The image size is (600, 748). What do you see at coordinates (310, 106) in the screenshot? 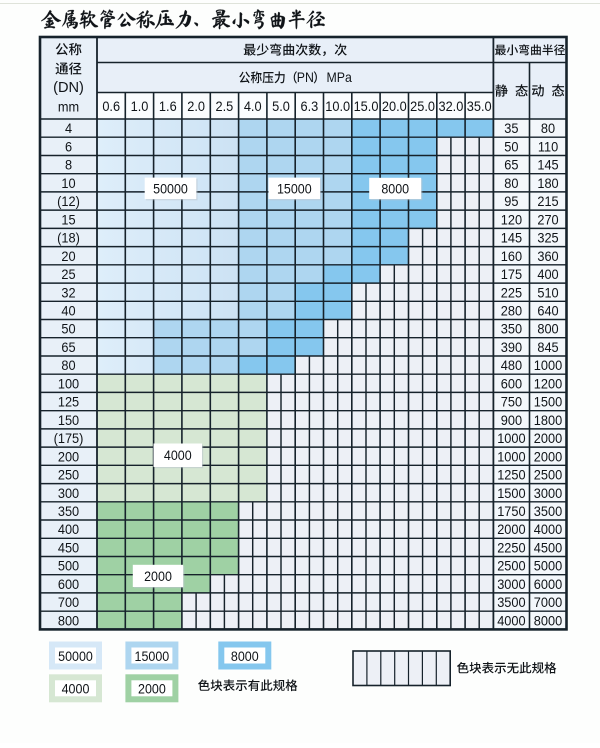
I see `svg-text: 6.3` at bounding box center [310, 106].